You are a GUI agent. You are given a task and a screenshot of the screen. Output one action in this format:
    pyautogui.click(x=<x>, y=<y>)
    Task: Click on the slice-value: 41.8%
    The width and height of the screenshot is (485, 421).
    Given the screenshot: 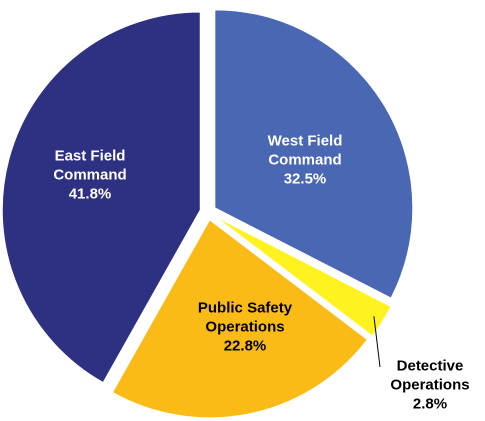 What is the action you would take?
    pyautogui.click(x=90, y=194)
    